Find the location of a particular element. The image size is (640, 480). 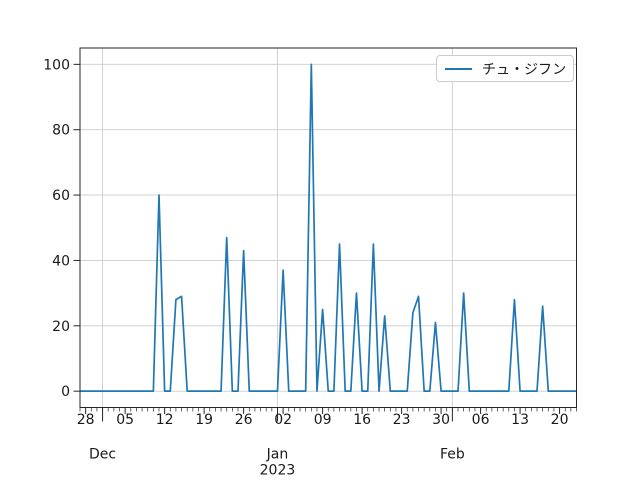

x-axis: 28 05 12 19 26 02 09 16 23 30 06 13 20 is located at coordinates (323, 417).